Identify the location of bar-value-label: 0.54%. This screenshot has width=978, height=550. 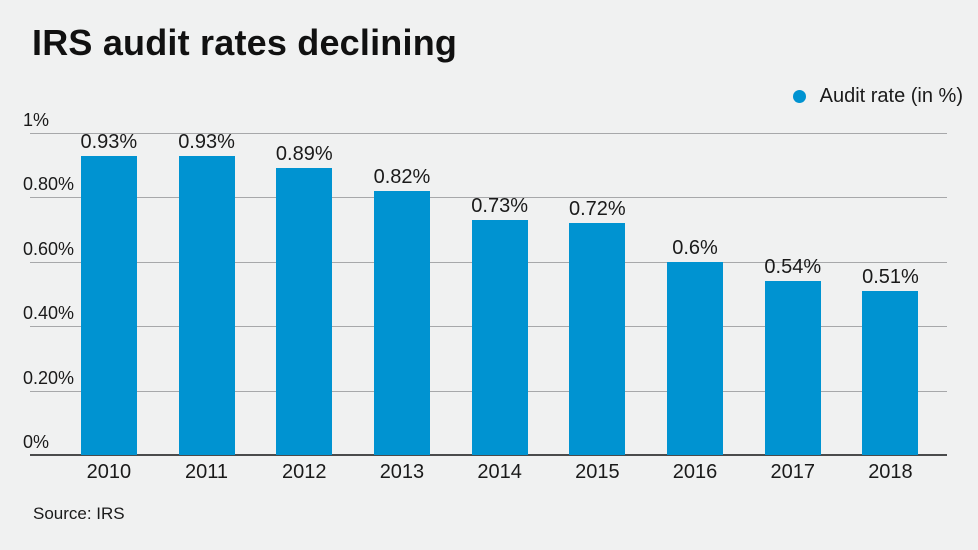
(793, 267).